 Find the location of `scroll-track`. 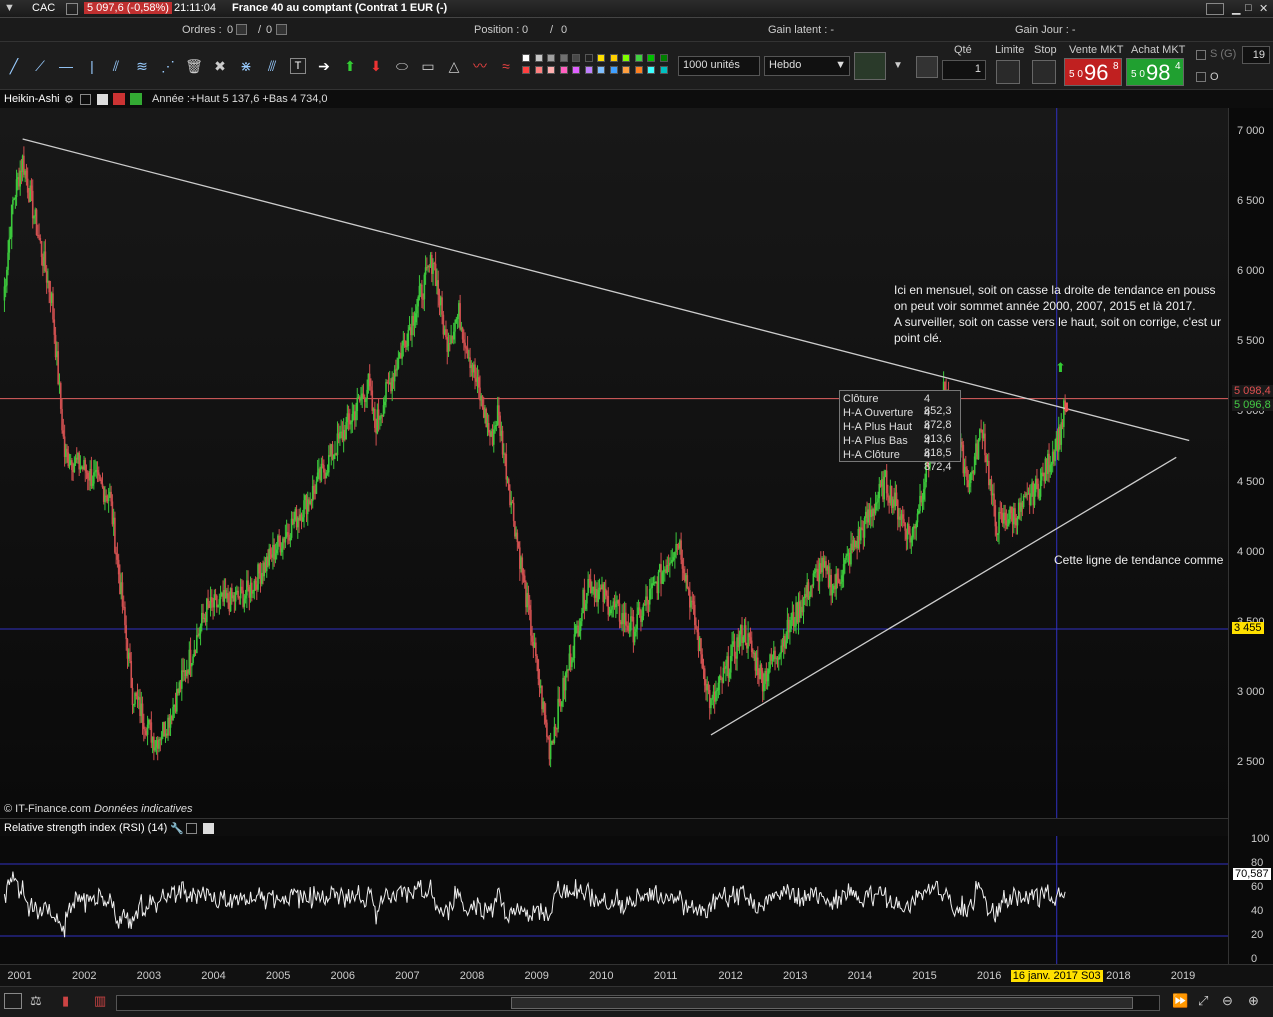

scroll-track is located at coordinates (638, 1003).